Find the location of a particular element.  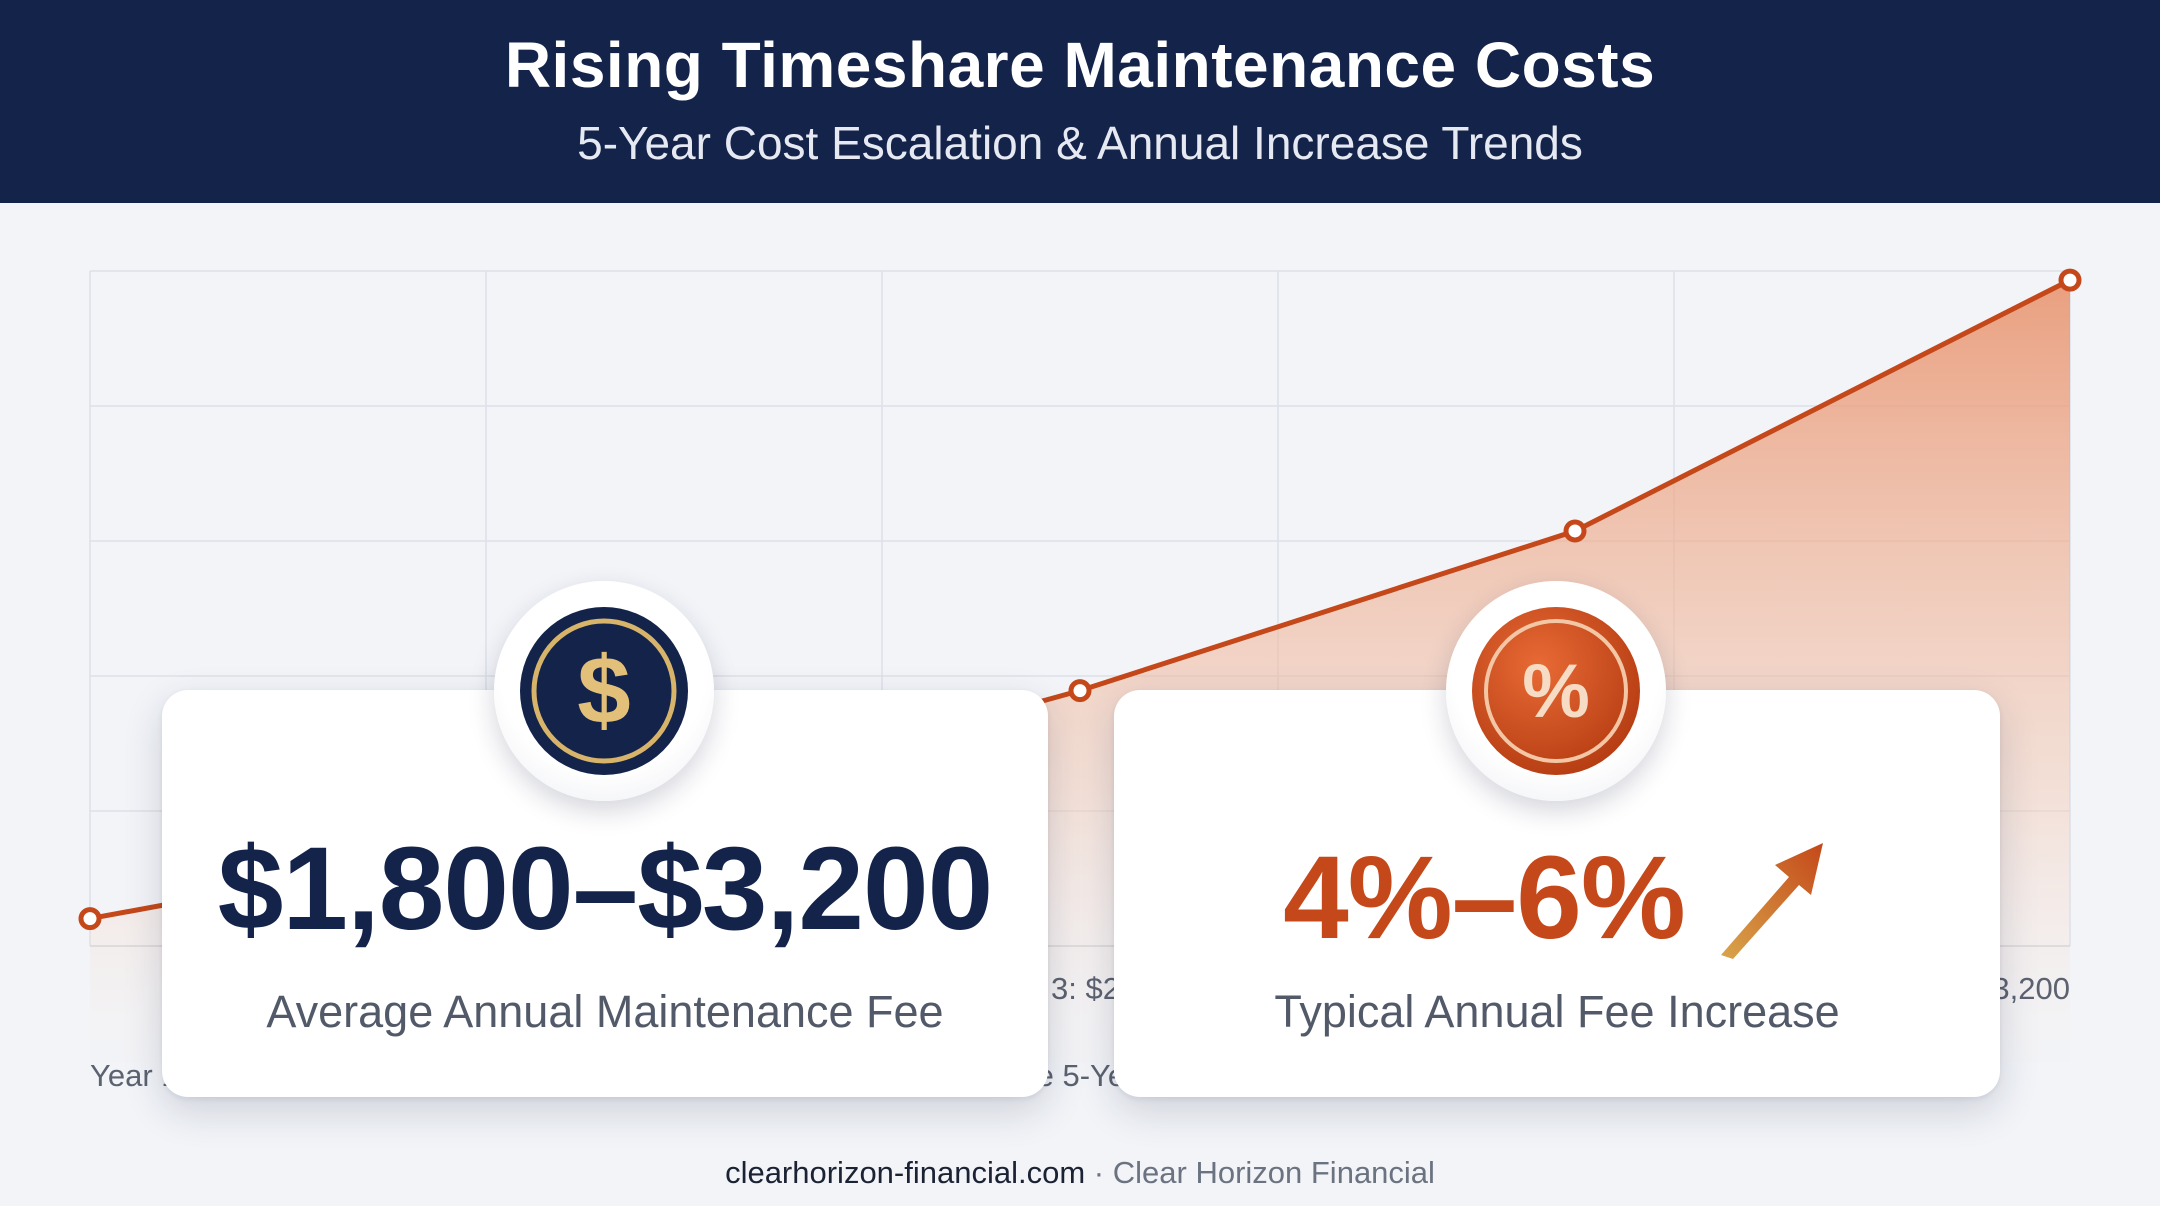

percent-icon: % is located at coordinates (1556, 691).